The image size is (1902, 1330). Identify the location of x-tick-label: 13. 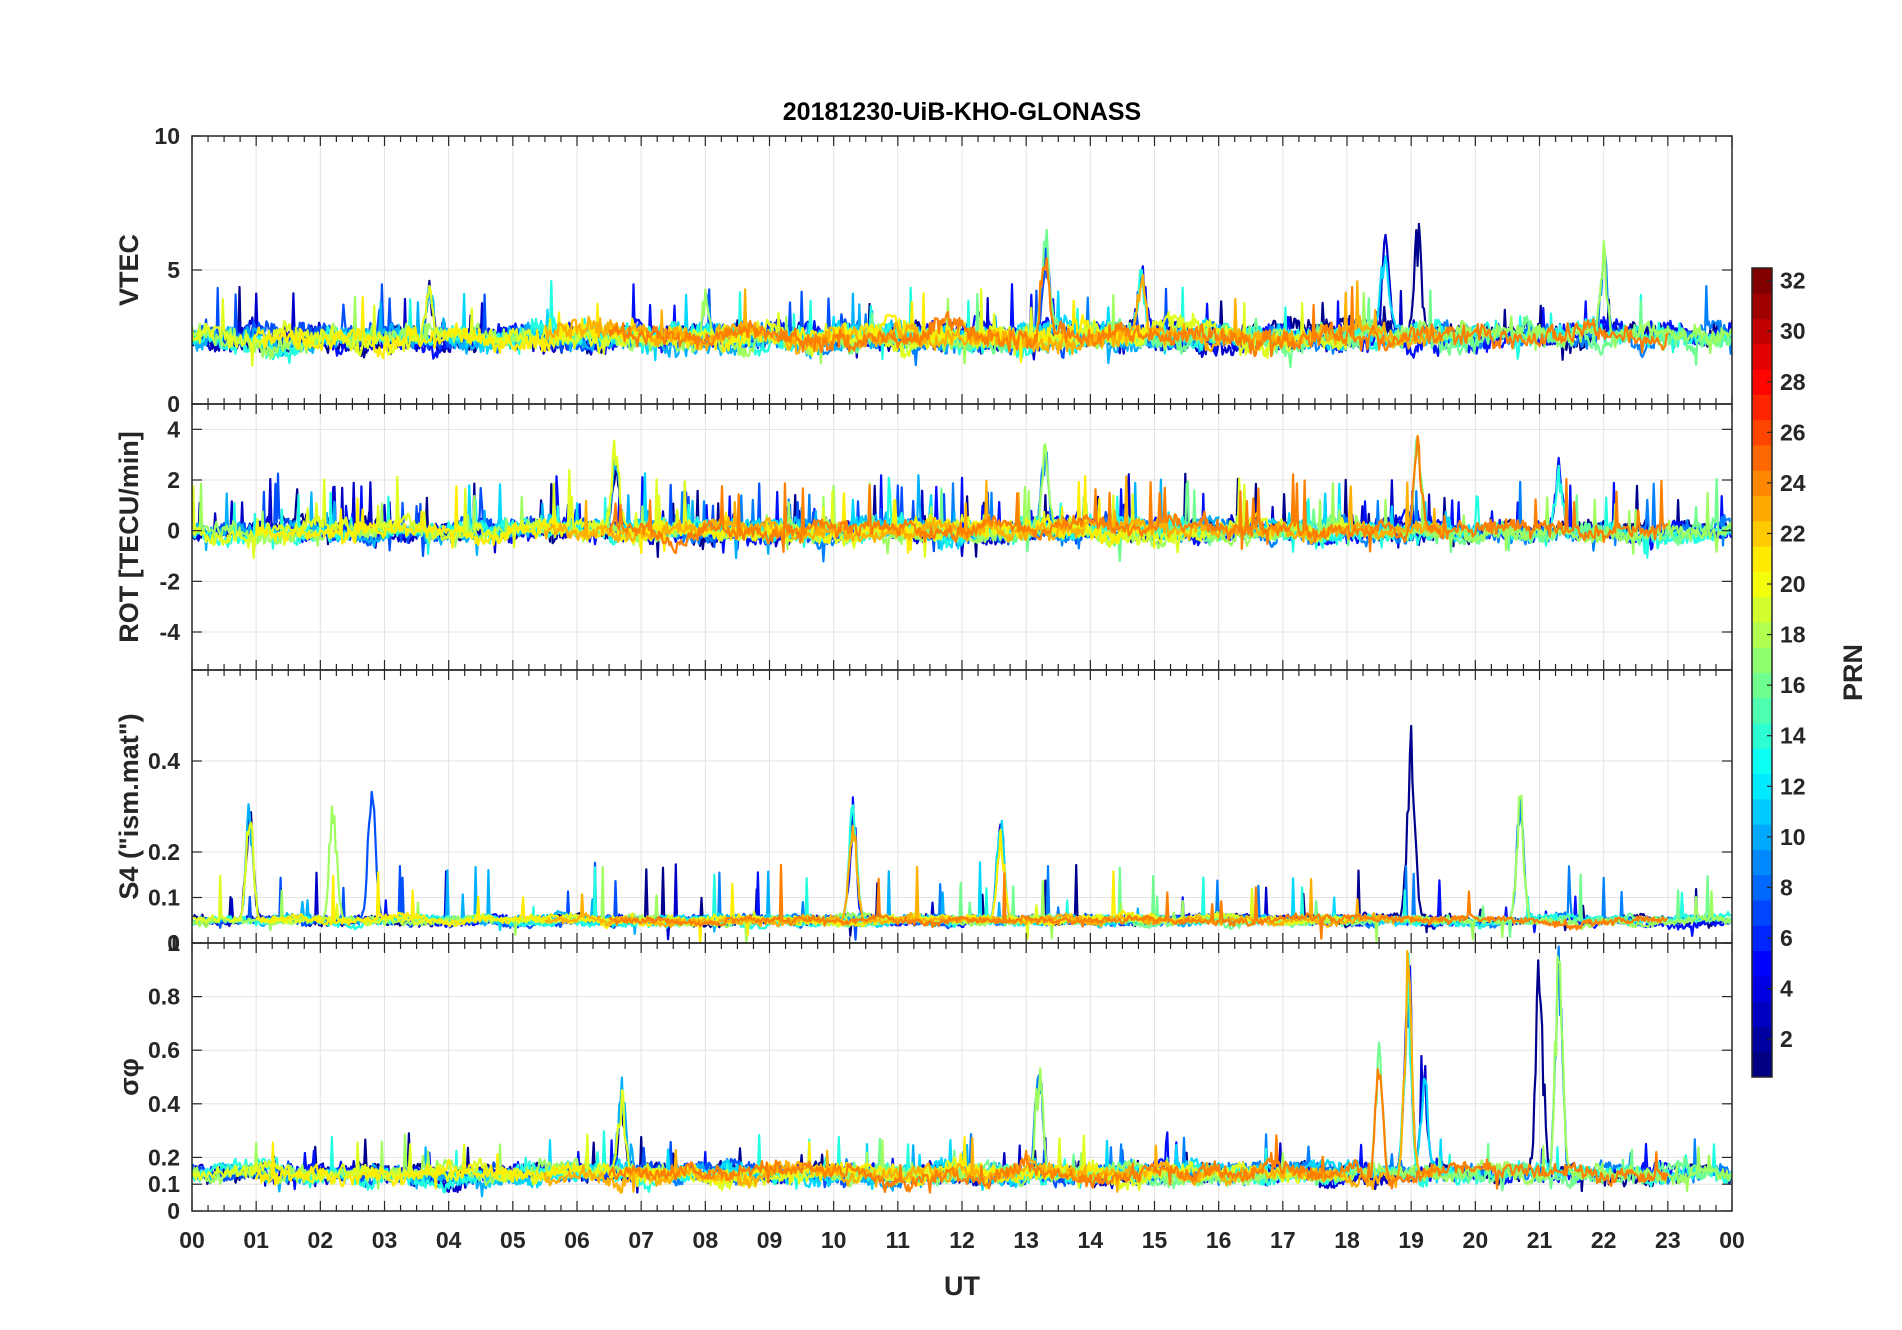
(1026, 1240).